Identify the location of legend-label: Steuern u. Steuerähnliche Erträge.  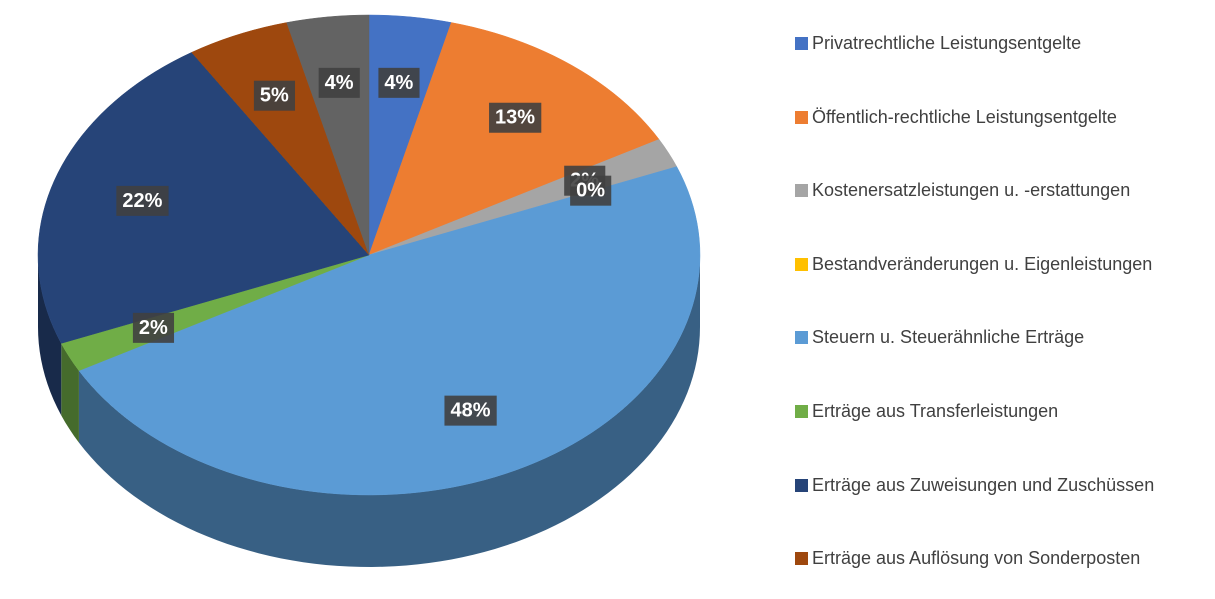
(948, 337).